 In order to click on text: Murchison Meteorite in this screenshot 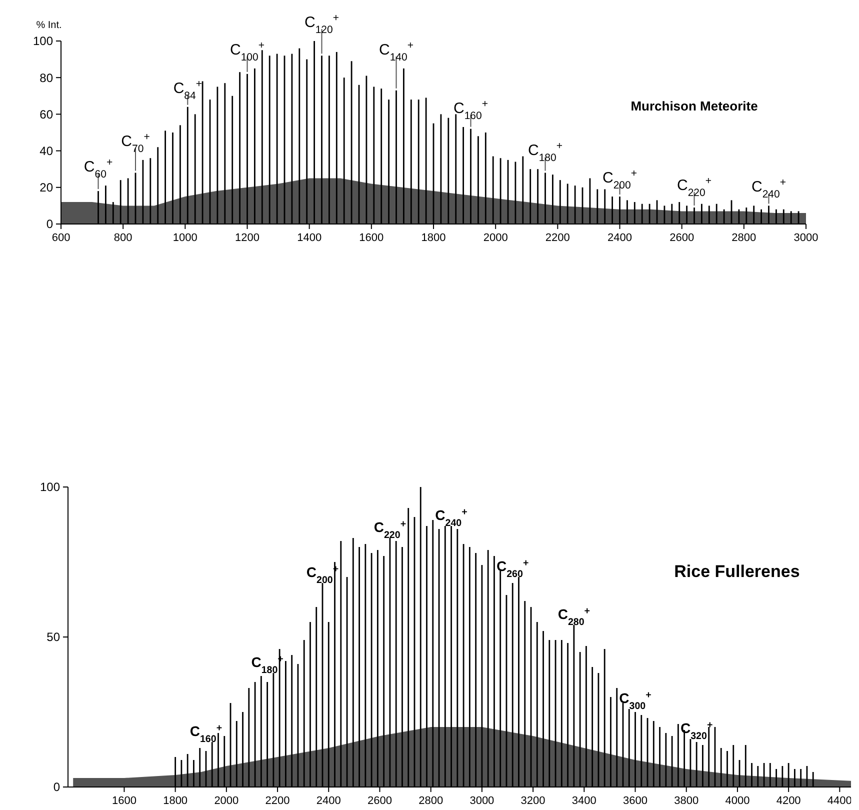, I will do `click(694, 106)`.